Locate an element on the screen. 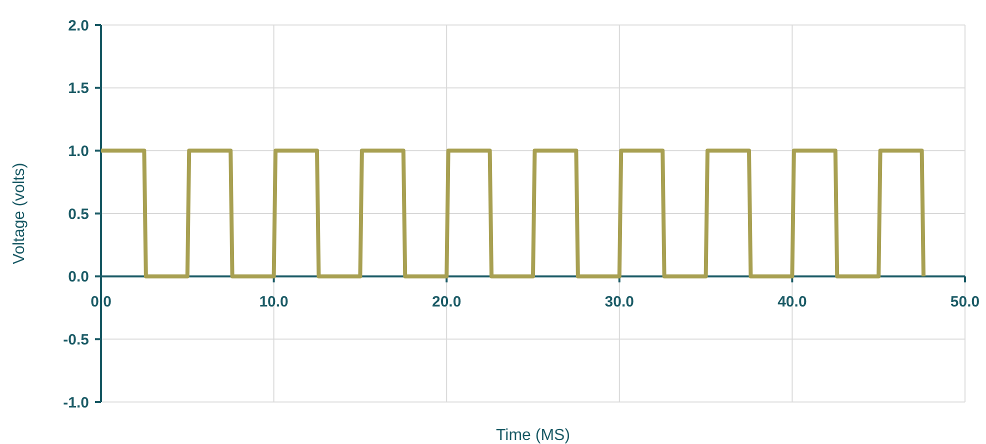 The height and width of the screenshot is (444, 986). x-tick-label: 10.0 is located at coordinates (273, 301).